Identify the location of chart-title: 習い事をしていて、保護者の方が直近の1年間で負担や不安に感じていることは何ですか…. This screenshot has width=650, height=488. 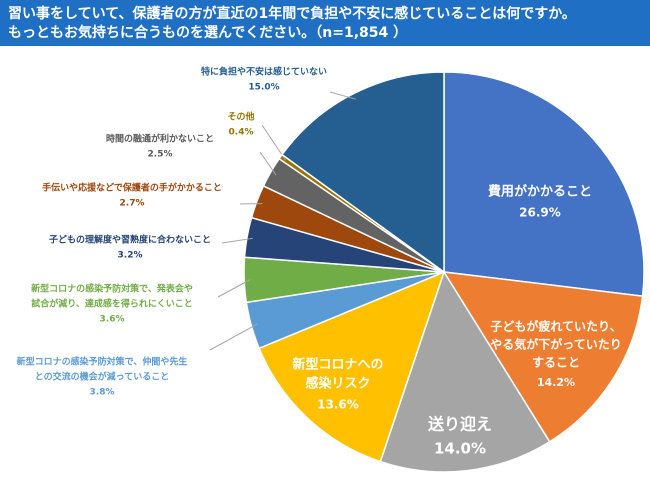
(292, 13).